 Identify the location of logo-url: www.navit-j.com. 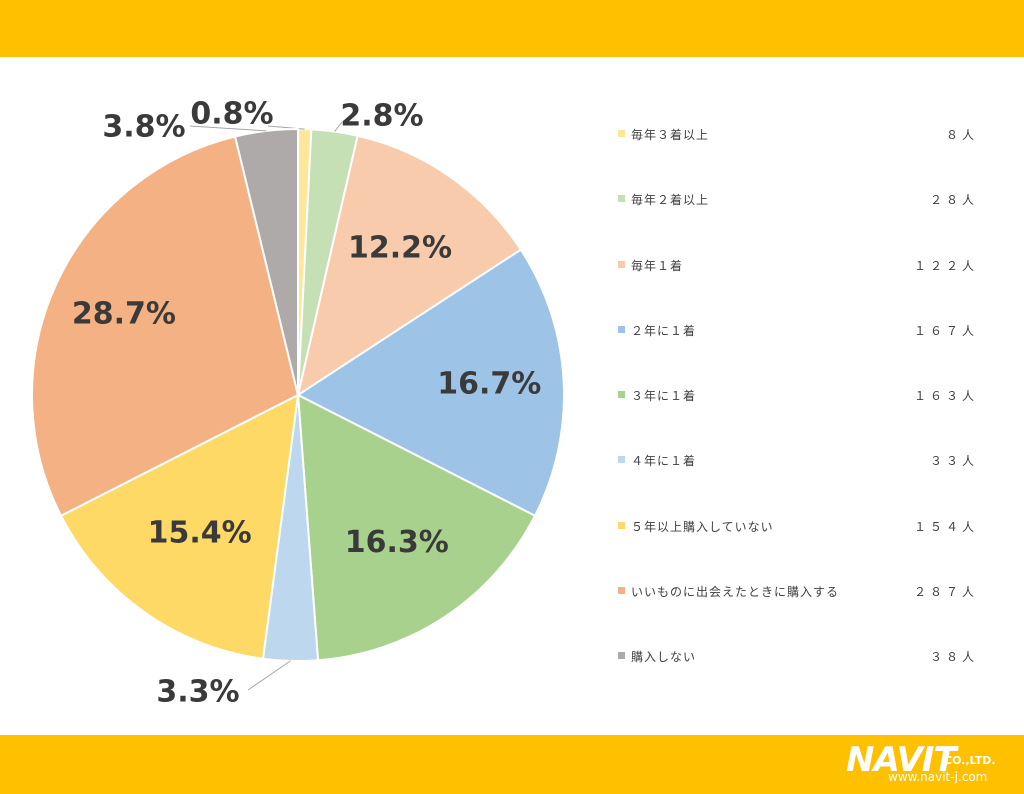
(938, 777).